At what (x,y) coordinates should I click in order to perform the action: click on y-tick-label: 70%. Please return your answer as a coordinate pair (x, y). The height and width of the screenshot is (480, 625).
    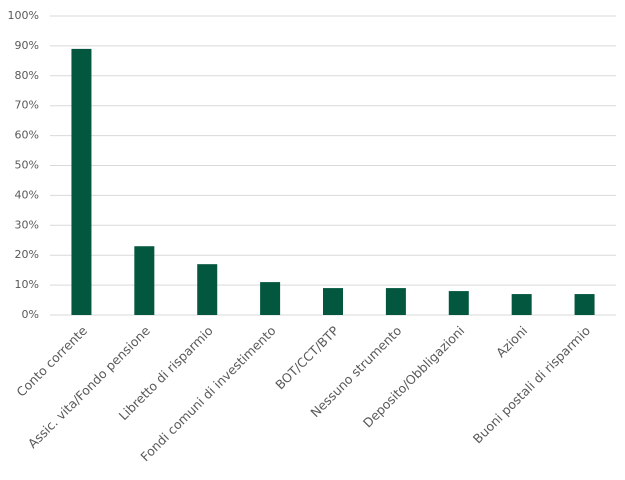
    Looking at the image, I should click on (27, 105).